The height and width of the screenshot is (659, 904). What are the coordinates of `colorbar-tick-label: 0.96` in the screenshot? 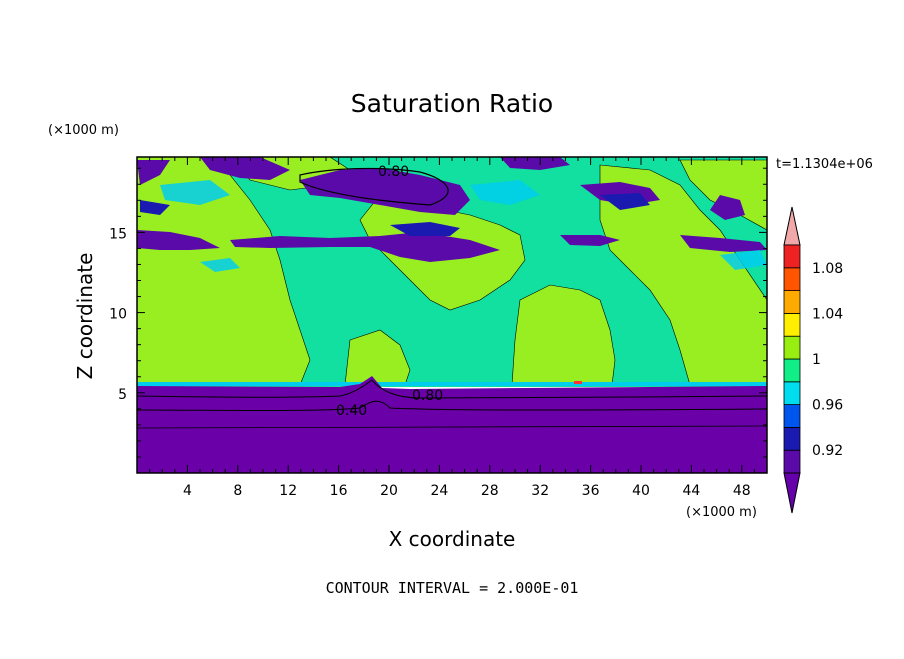 It's located at (827, 406).